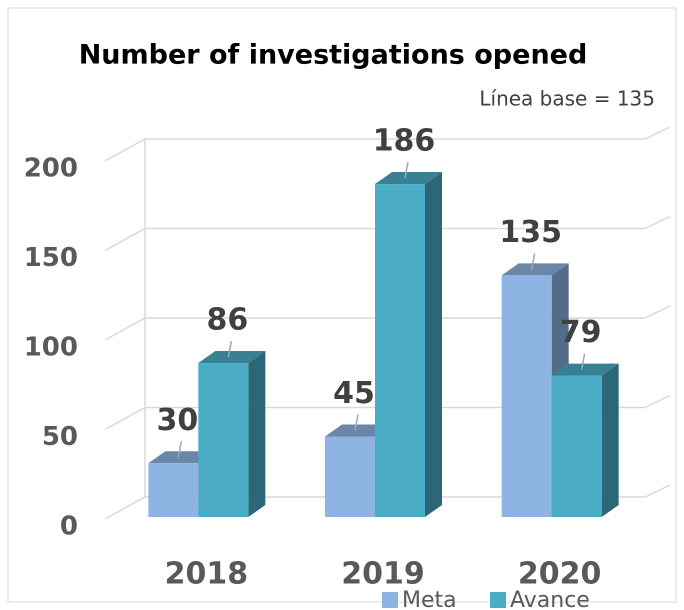 The height and width of the screenshot is (610, 684). What do you see at coordinates (404, 141) in the screenshot?
I see `value-label: 186` at bounding box center [404, 141].